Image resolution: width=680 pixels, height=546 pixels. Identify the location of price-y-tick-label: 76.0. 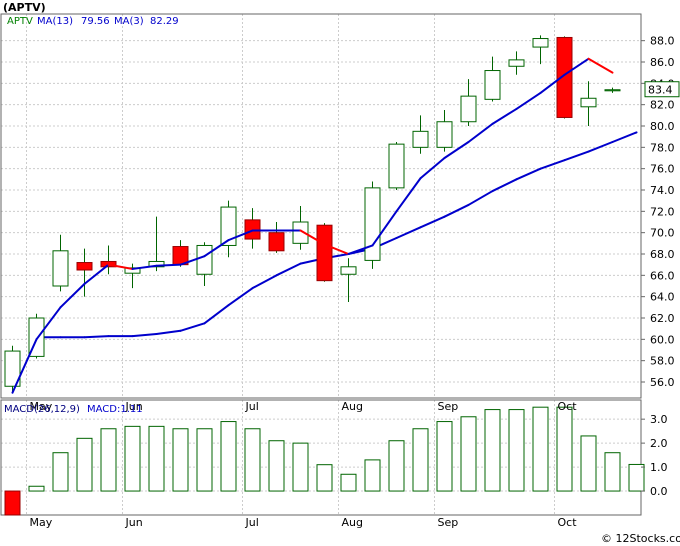
(662, 169).